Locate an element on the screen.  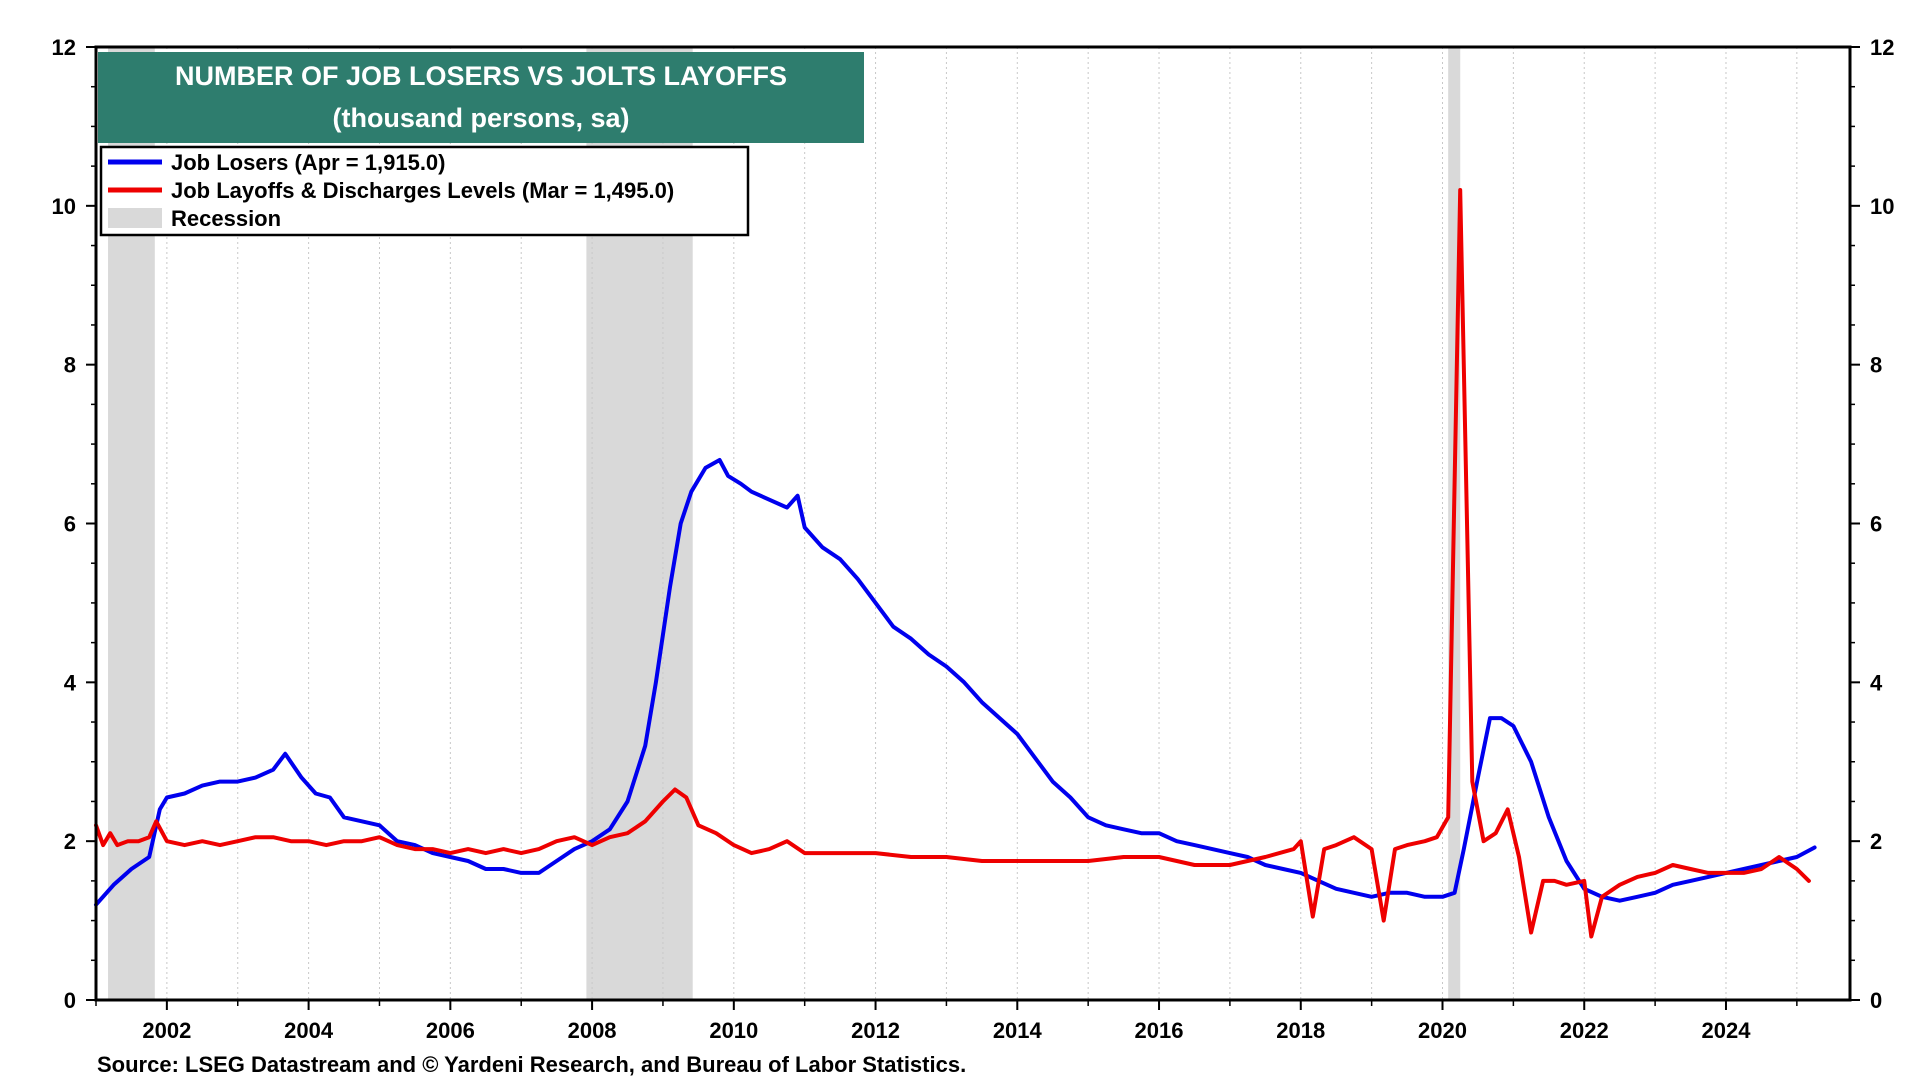
legend-frame is located at coordinates (424, 191).